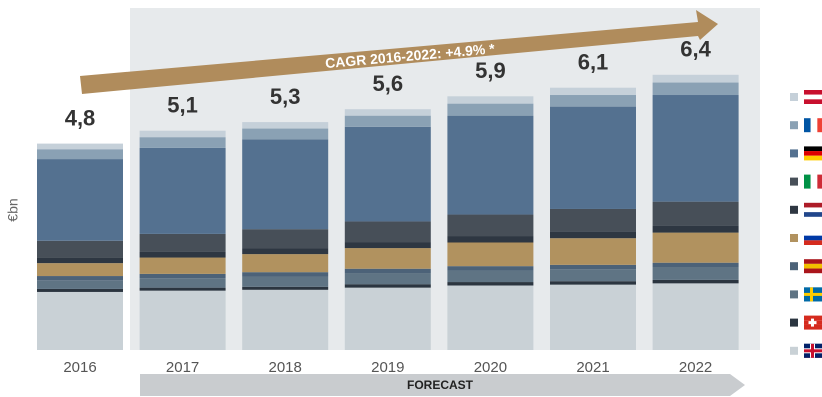 The width and height of the screenshot is (822, 397). Describe the element at coordinates (592, 367) in the screenshot. I see `x-tick-label: 2021` at that location.